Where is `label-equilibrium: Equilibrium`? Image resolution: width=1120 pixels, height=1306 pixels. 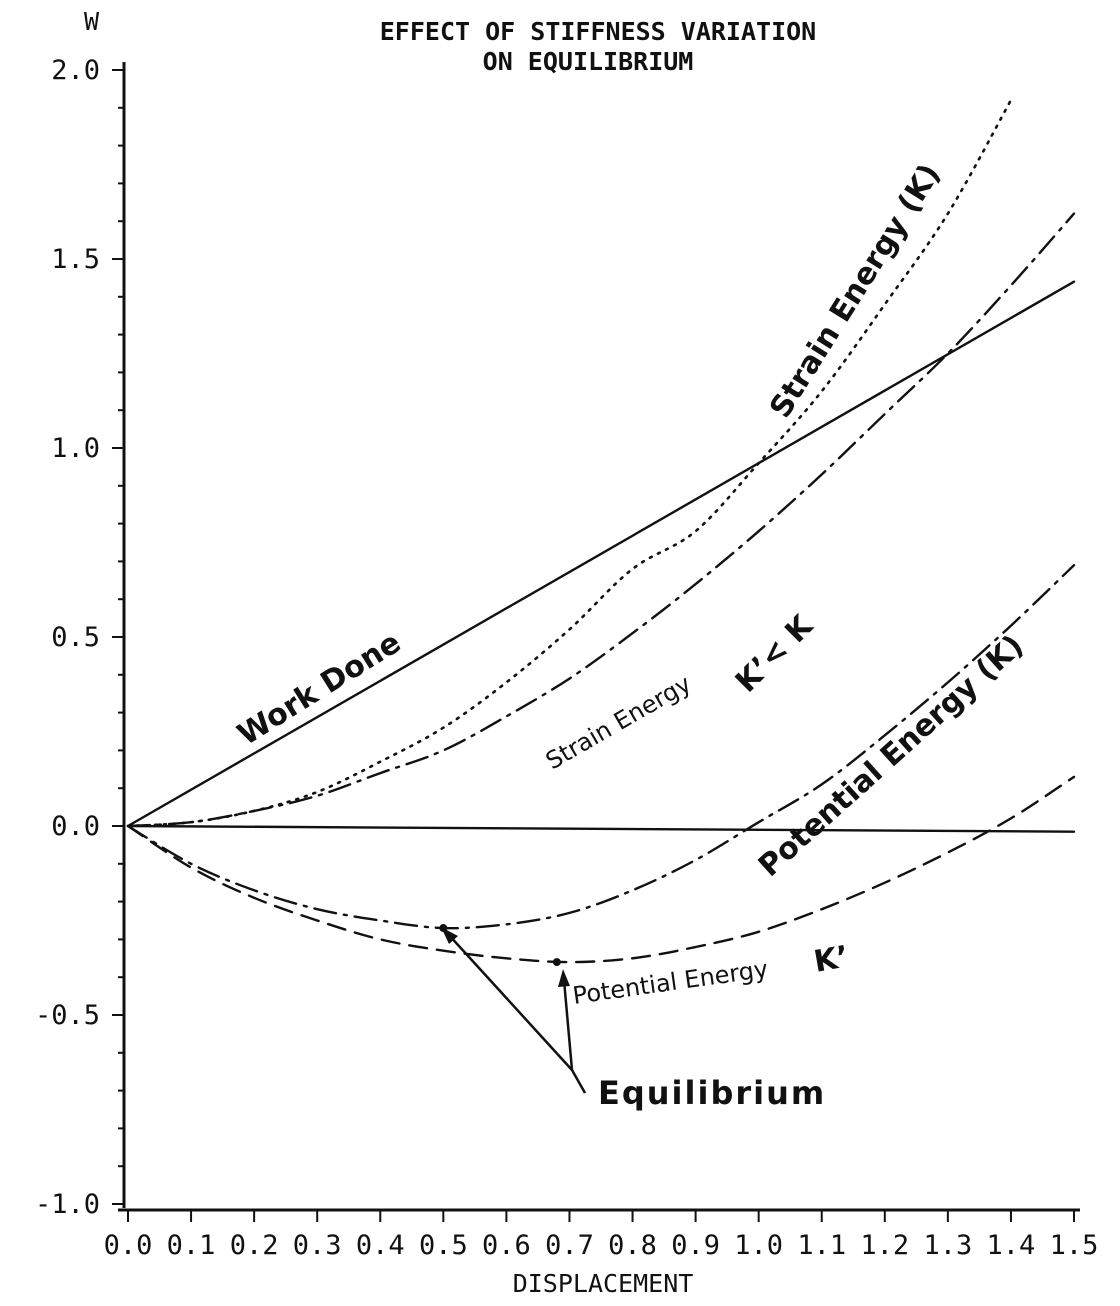
label-equilibrium: Equilibrium is located at coordinates (712, 1093).